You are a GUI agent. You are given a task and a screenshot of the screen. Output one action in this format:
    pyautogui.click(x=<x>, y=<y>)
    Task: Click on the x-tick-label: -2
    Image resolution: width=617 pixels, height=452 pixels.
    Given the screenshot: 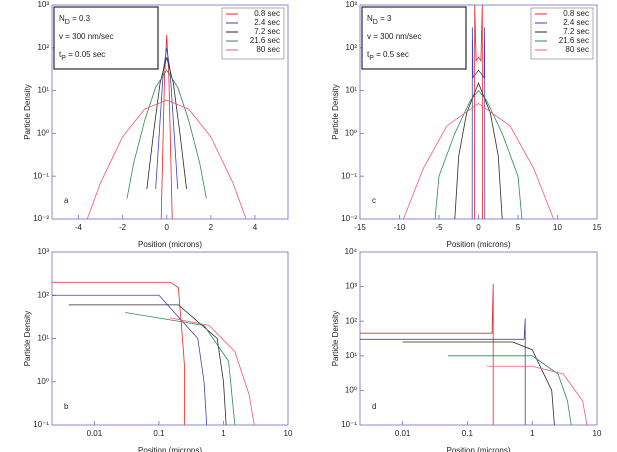 What is the action you would take?
    pyautogui.click(x=123, y=227)
    